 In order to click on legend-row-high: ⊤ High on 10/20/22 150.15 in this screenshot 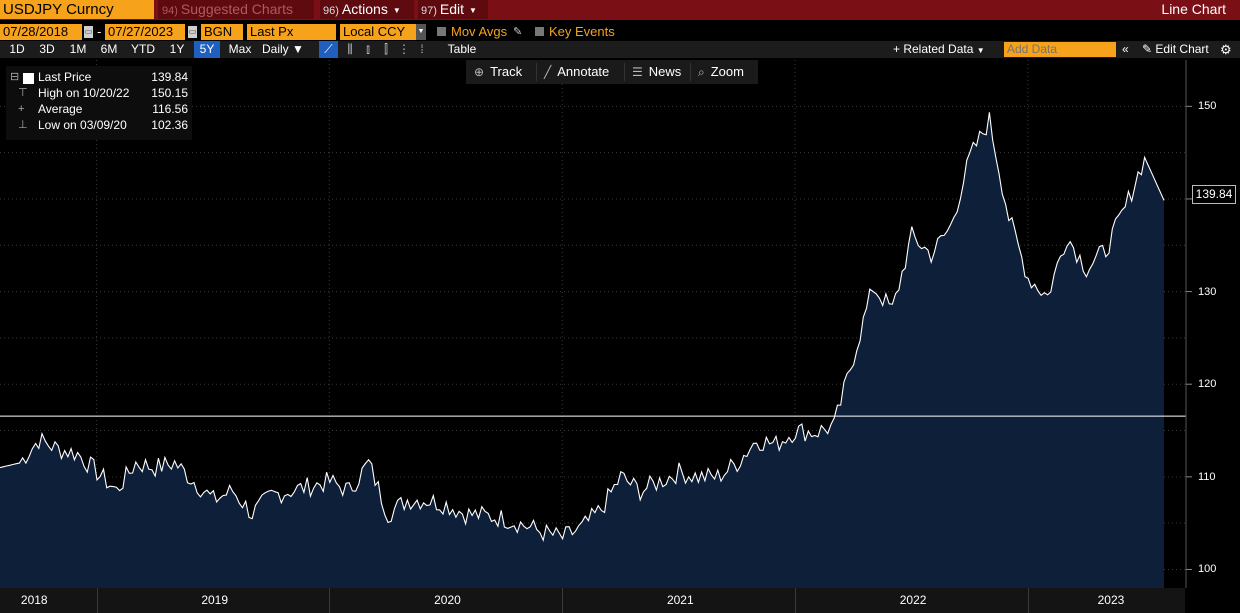, I will do `click(99, 93)`.